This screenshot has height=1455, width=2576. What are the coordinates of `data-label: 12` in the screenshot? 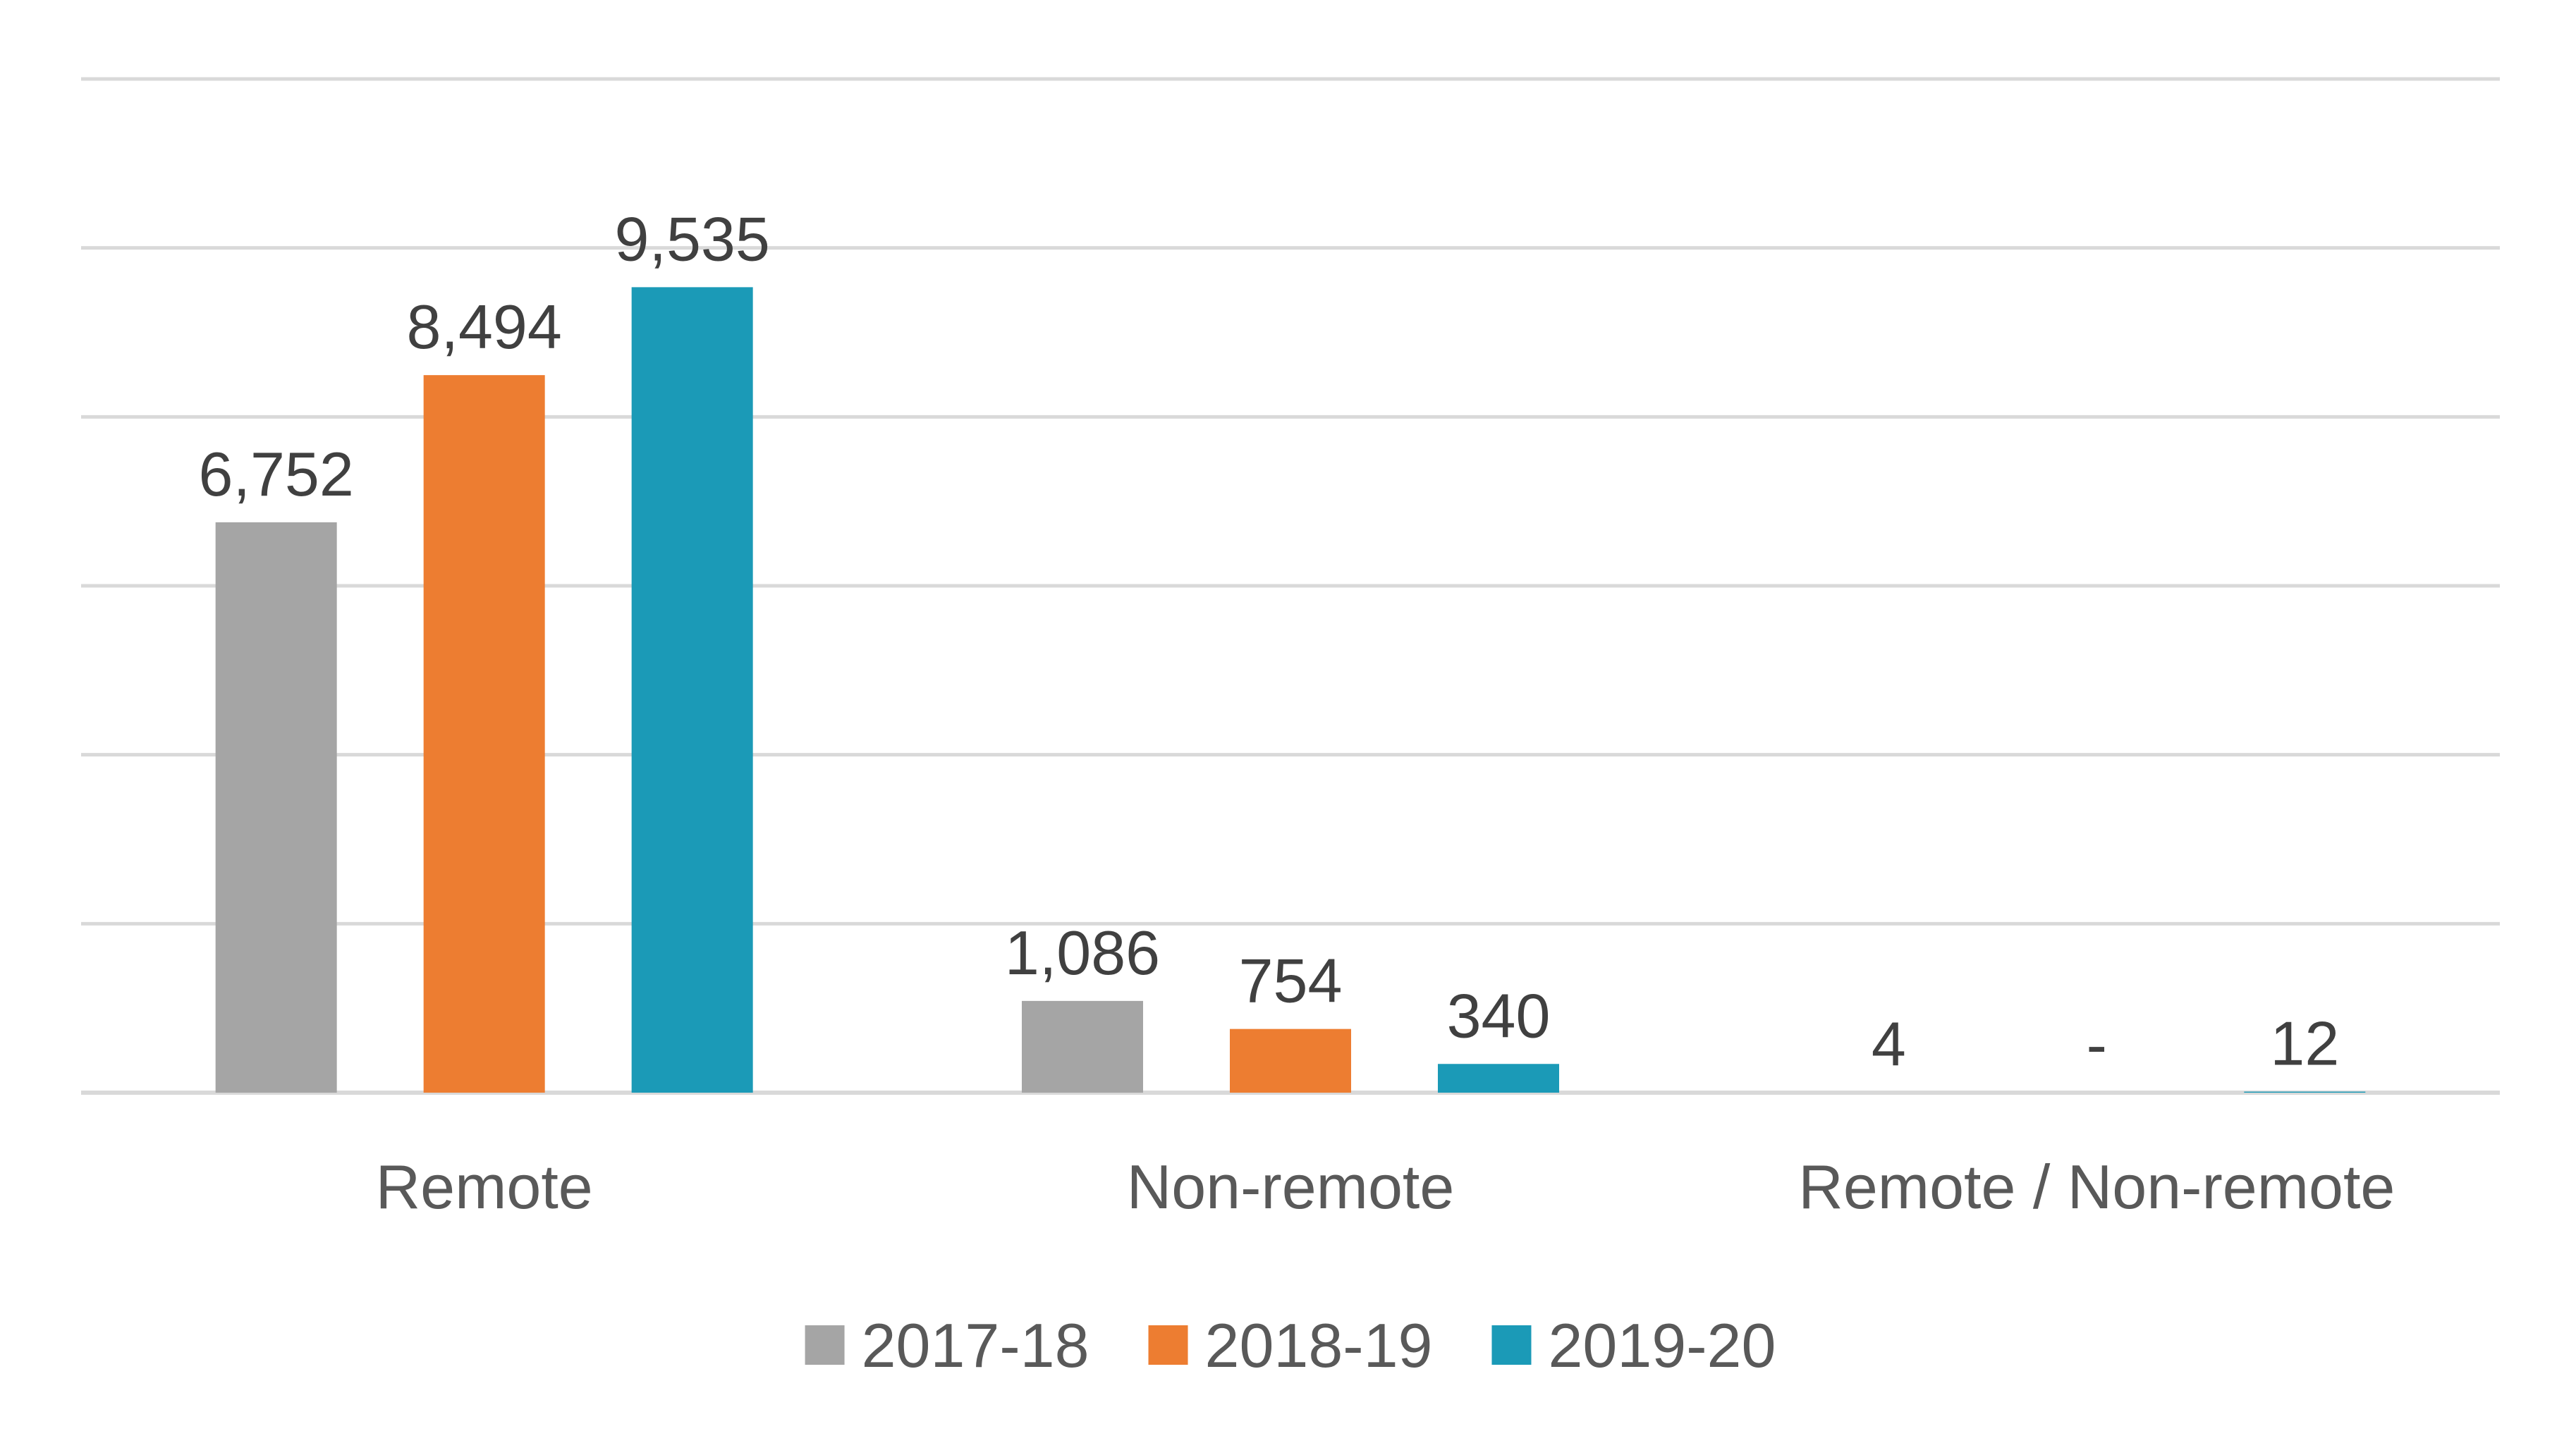 It's located at (2305, 1044).